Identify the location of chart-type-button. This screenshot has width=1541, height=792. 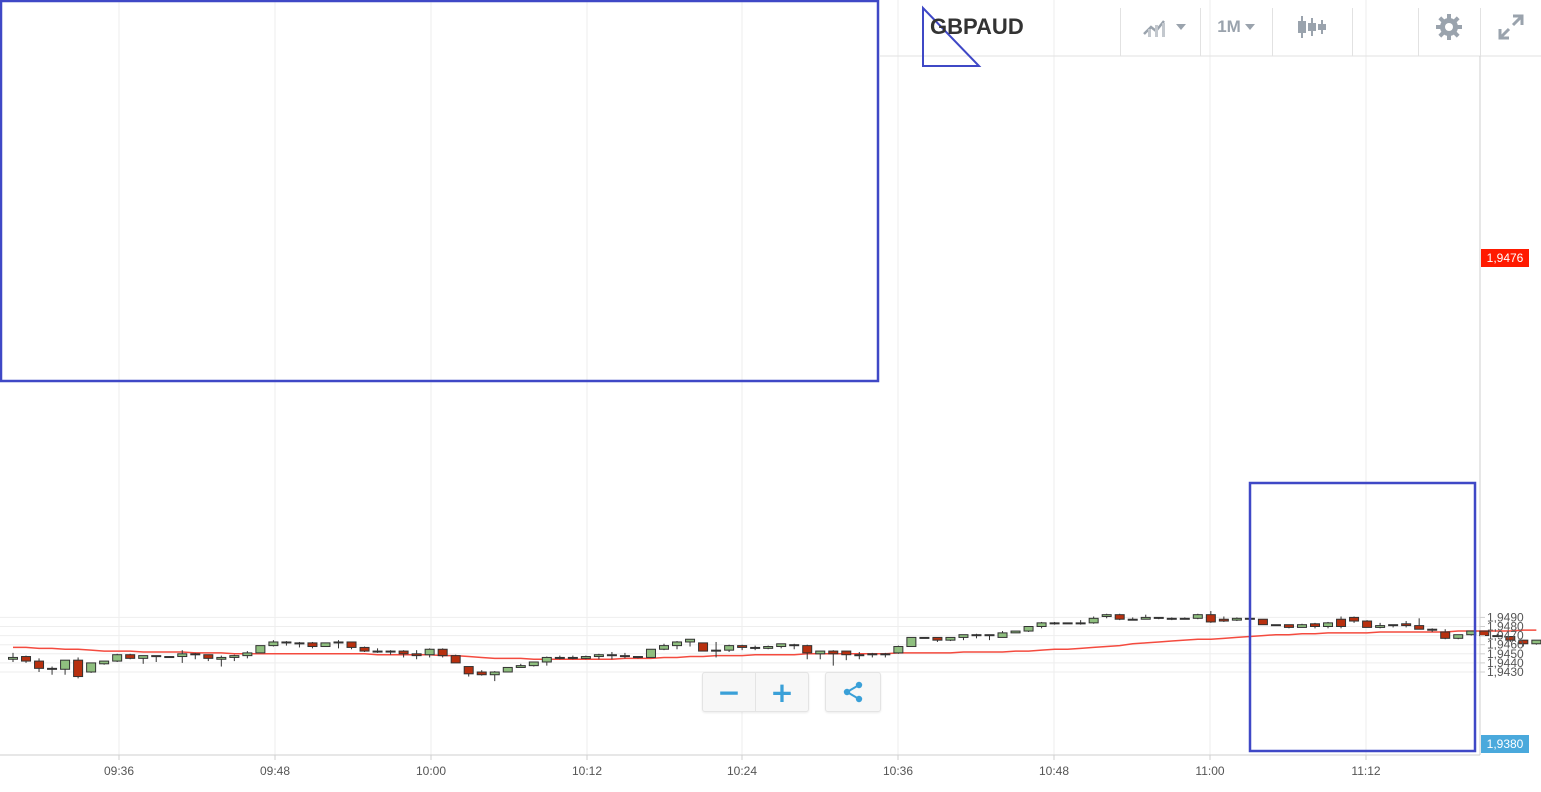
(1164, 27).